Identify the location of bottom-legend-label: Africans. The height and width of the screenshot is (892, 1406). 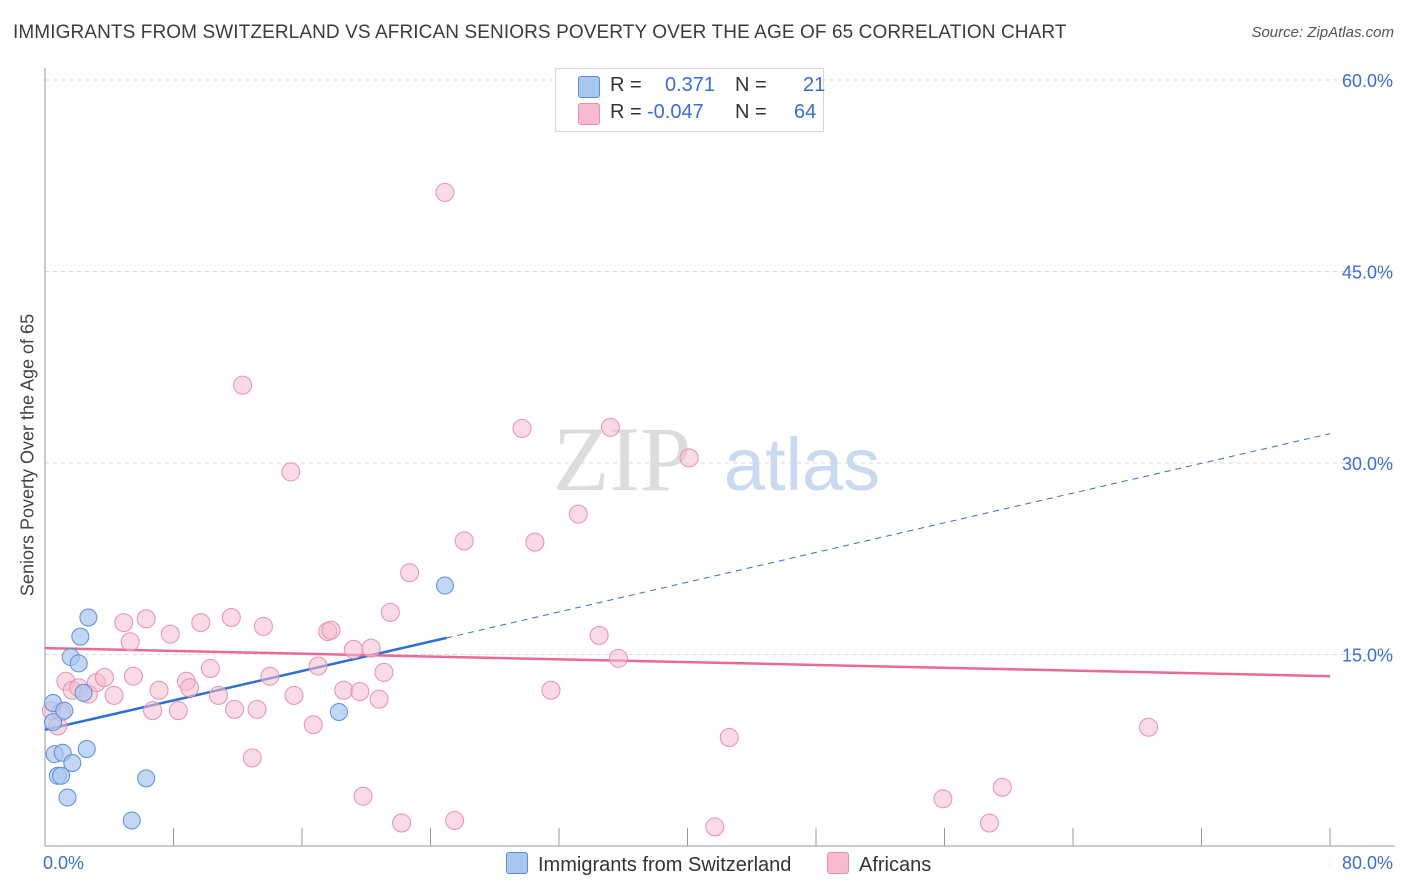
(895, 865).